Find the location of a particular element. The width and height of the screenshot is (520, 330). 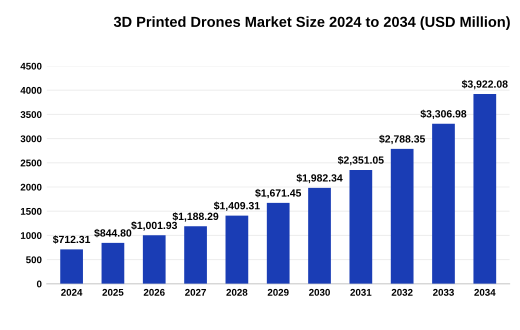

y-tick-label: 2500 is located at coordinates (31, 163).